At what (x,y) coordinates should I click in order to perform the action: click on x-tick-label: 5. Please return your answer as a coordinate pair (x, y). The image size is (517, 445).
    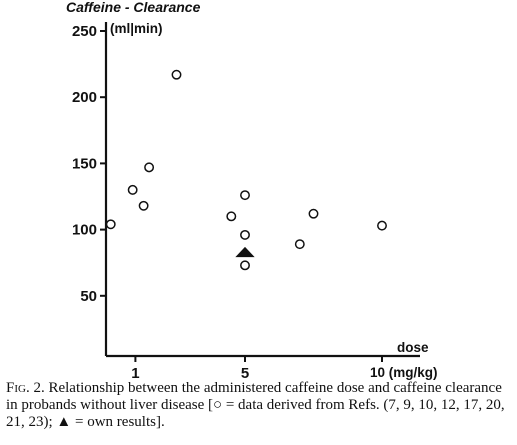
    Looking at the image, I should click on (245, 372).